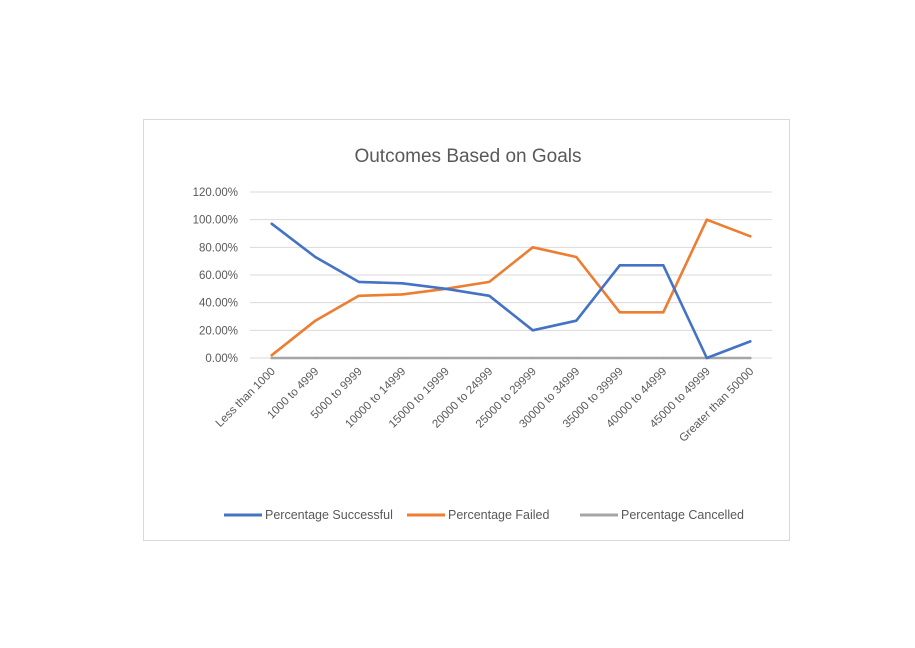  I want to click on y-tick-label: 60.00%, so click(218, 276).